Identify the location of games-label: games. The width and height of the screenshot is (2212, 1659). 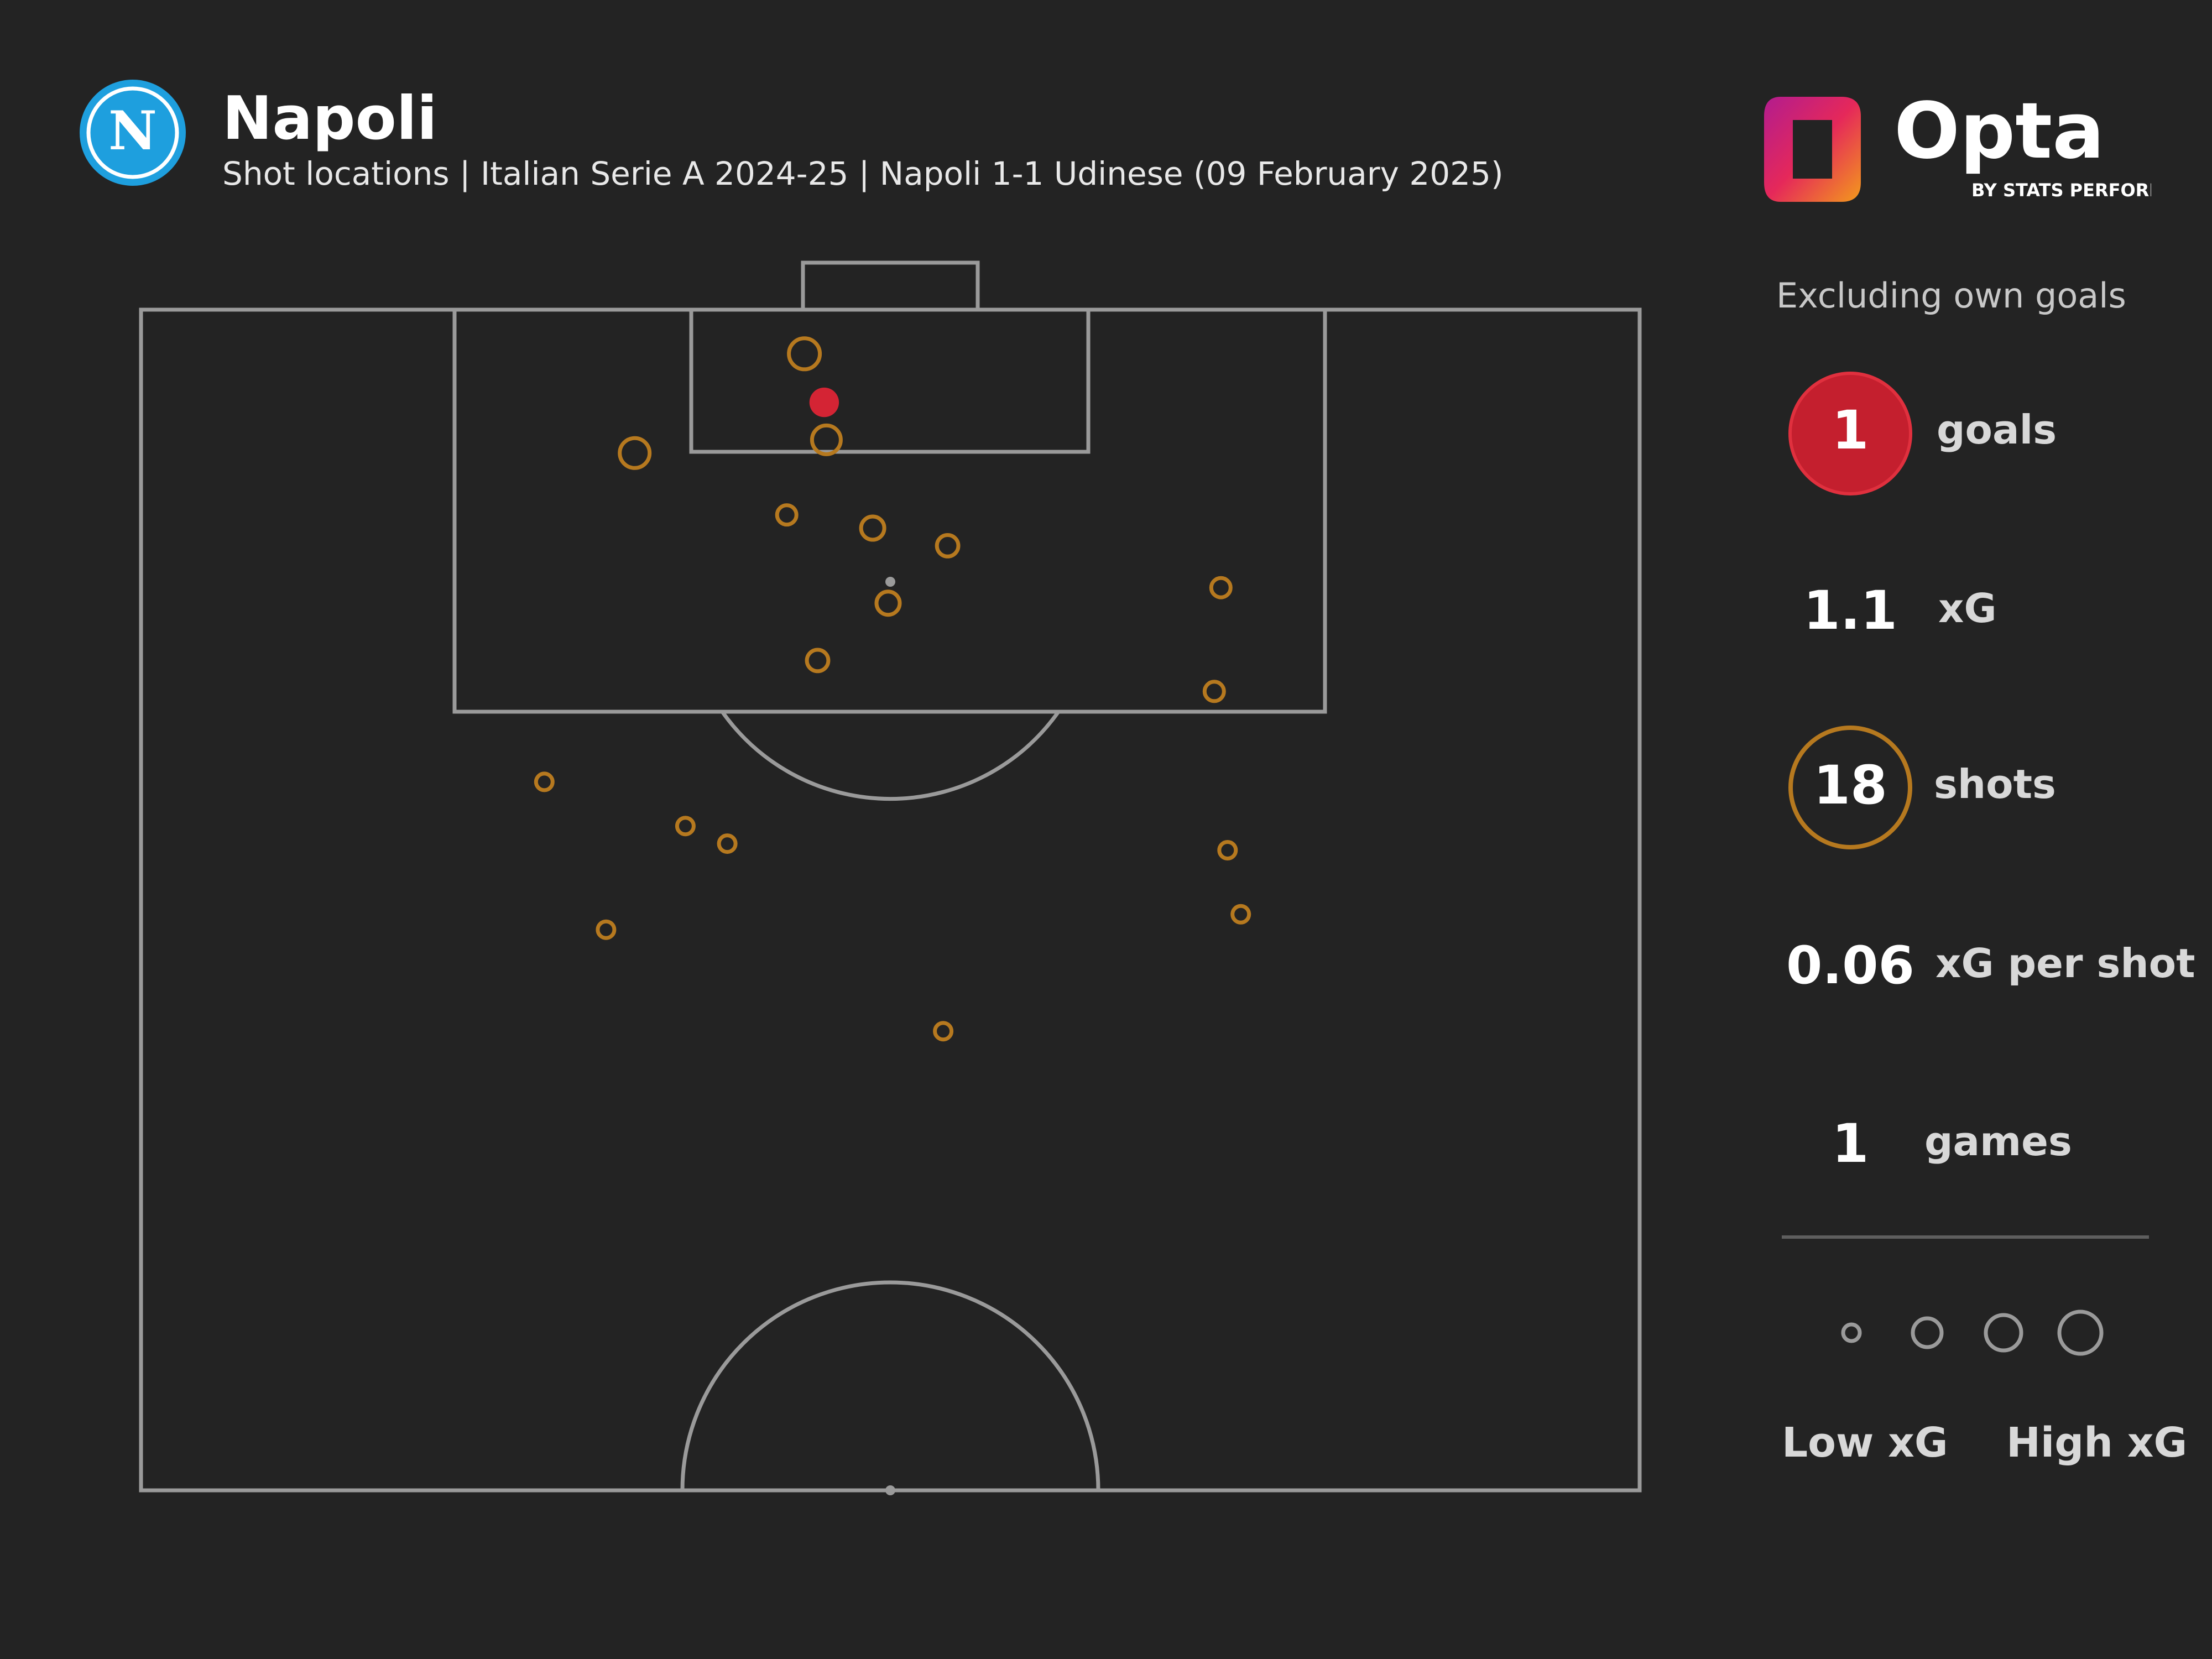
(1998, 1142).